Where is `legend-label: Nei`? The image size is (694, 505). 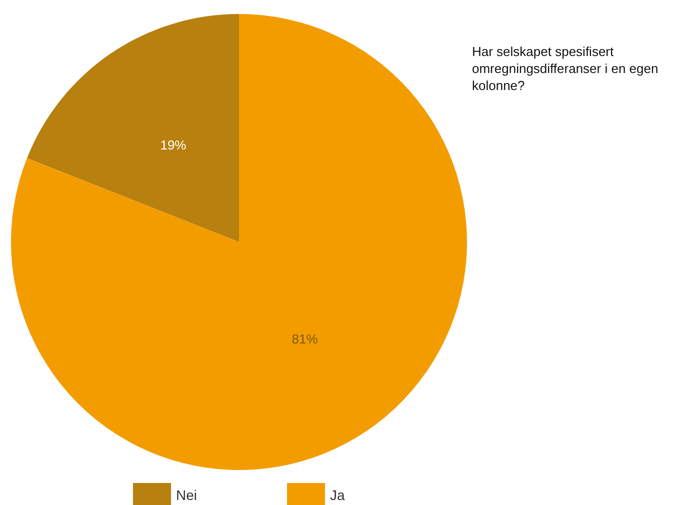 legend-label: Nei is located at coordinates (187, 495).